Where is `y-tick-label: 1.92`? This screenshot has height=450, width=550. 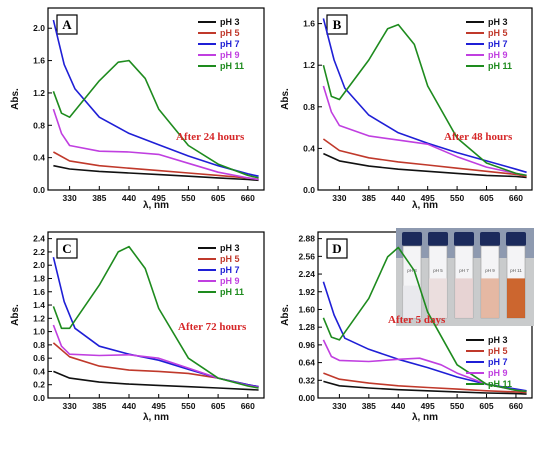
y-tick-label: 1.92 is located at coordinates (306, 292).